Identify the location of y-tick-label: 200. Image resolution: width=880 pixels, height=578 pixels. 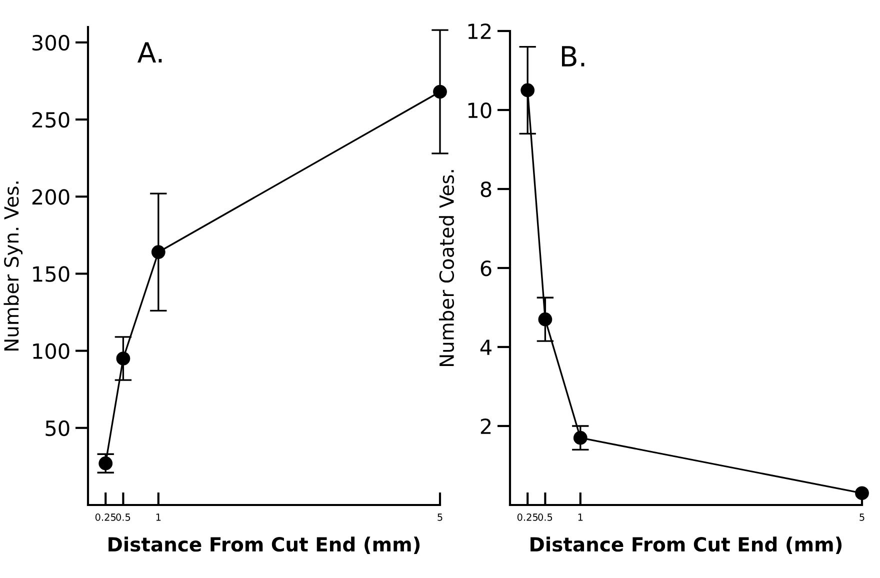
(51, 197).